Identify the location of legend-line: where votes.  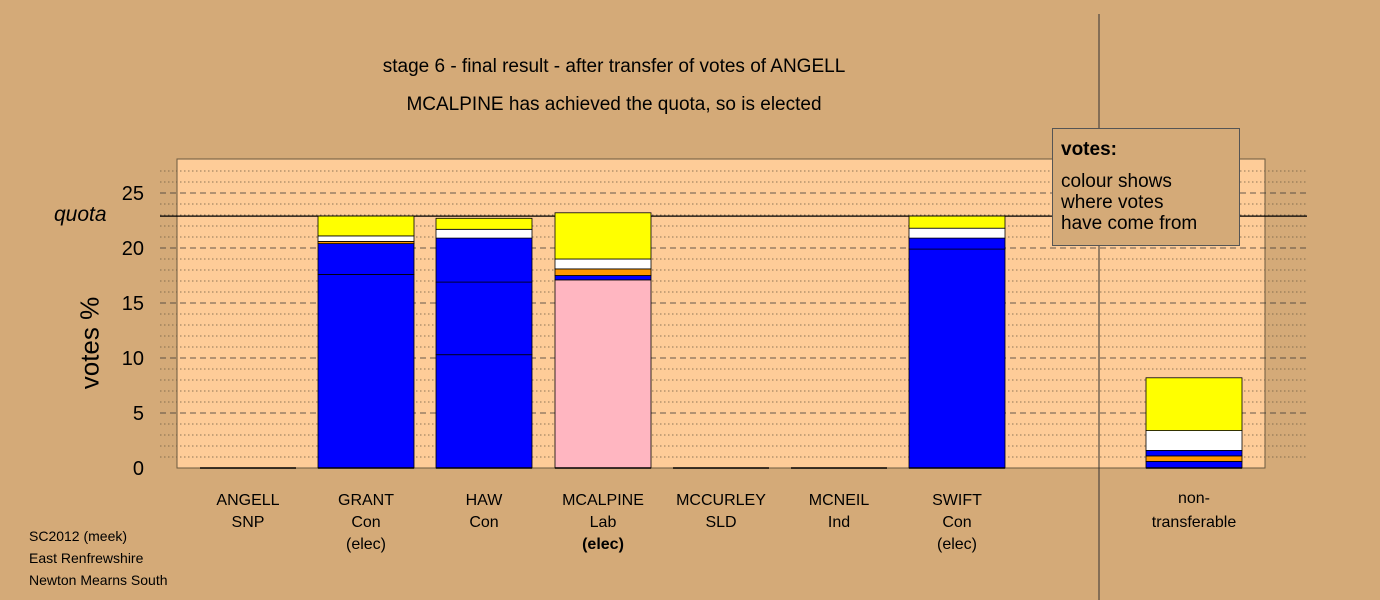
(1112, 202).